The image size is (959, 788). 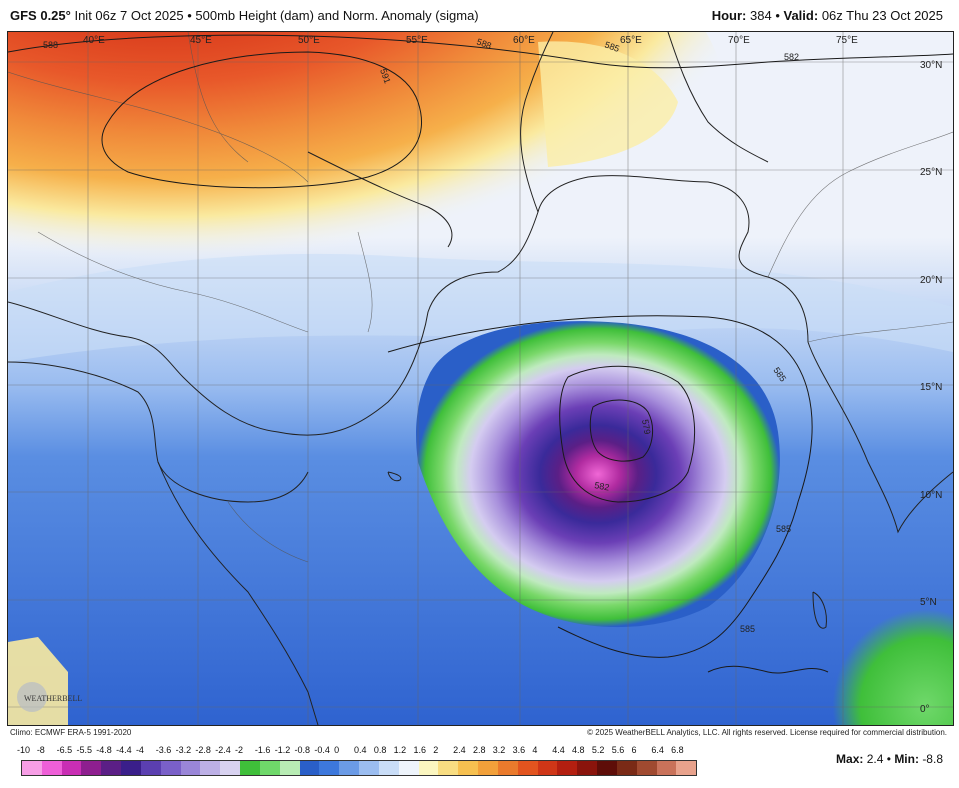 I want to click on legend-color-bar, so click(x=359, y=768).